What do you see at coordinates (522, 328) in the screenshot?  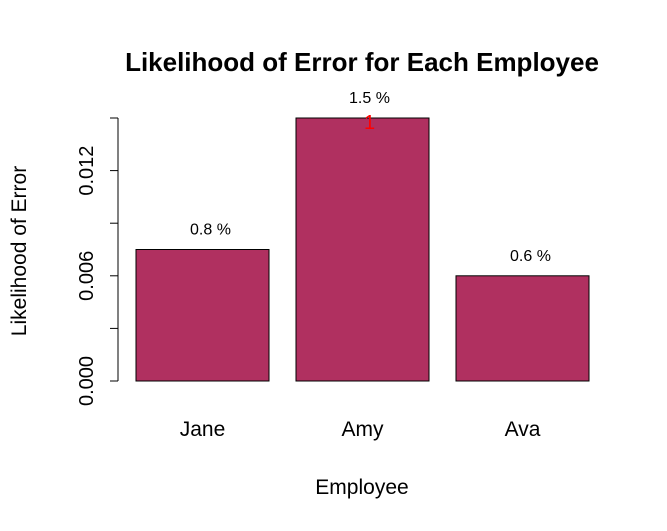 I see `bar-ava` at bounding box center [522, 328].